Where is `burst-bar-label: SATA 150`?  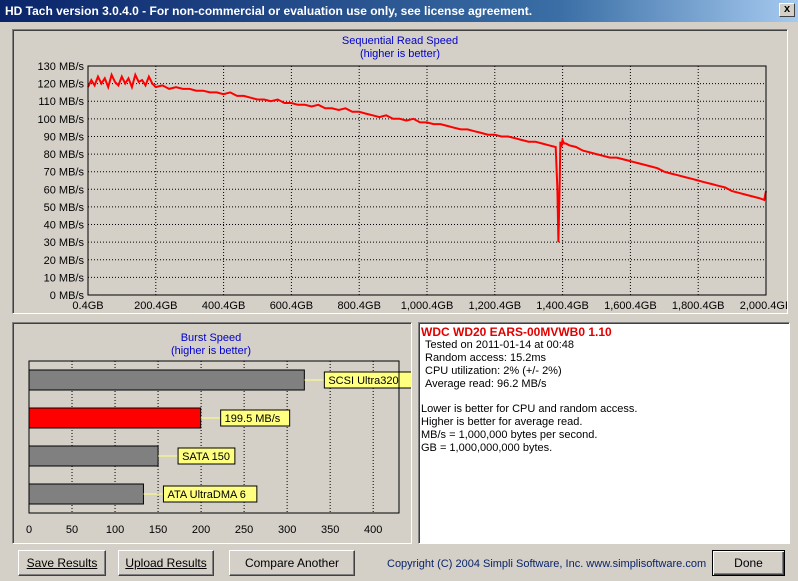 burst-bar-label: SATA 150 is located at coordinates (206, 457).